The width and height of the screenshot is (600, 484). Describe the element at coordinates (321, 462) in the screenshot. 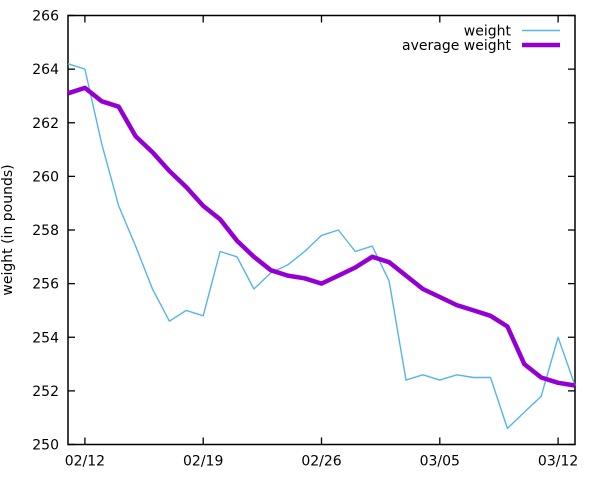

I see `x-tick-label: 02/26` at that location.